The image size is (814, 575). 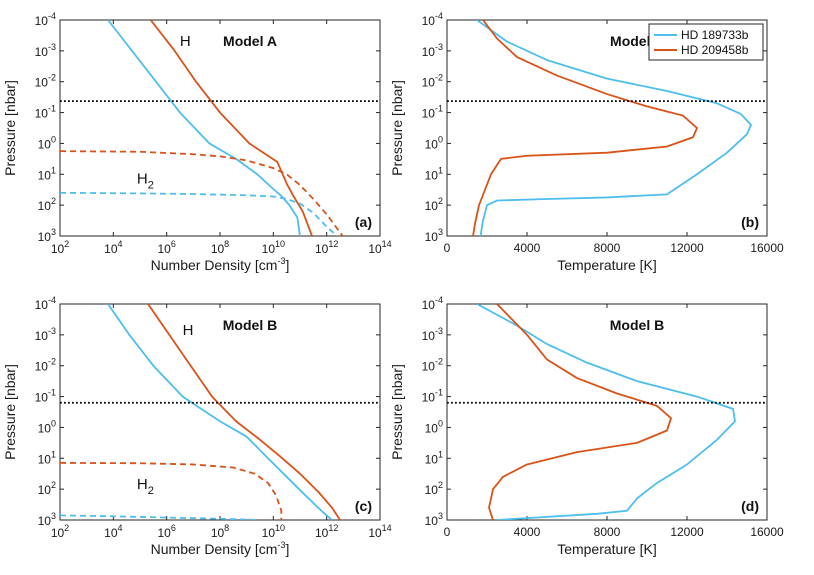 What do you see at coordinates (250, 41) in the screenshot?
I see `model-title: Model A` at bounding box center [250, 41].